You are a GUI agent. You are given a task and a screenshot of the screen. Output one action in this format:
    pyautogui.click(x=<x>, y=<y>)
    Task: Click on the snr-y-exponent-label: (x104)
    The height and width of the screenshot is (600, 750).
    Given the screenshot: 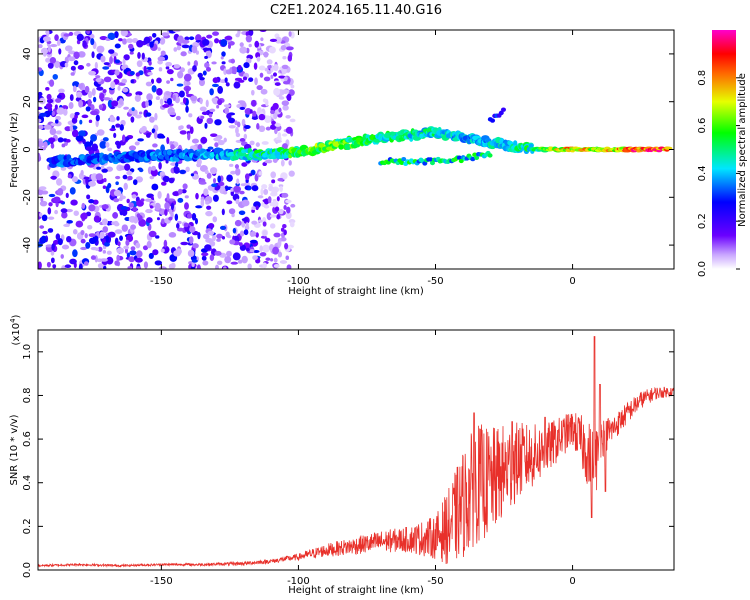 What is the action you would take?
    pyautogui.click(x=15, y=329)
    